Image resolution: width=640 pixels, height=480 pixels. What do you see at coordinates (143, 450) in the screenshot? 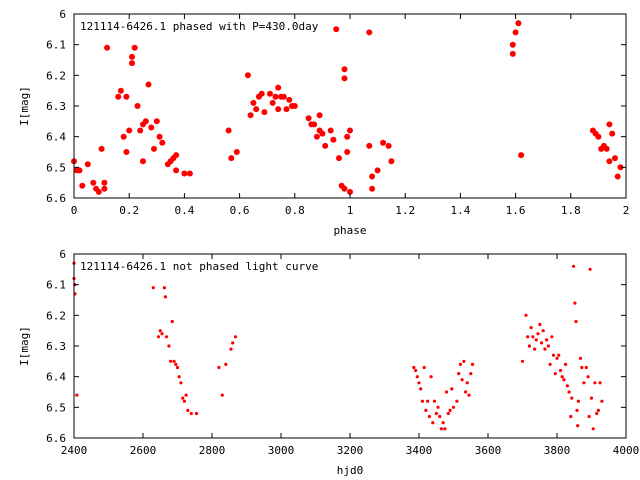
I see `unphased-x-tick-label: 2600` at bounding box center [143, 450].